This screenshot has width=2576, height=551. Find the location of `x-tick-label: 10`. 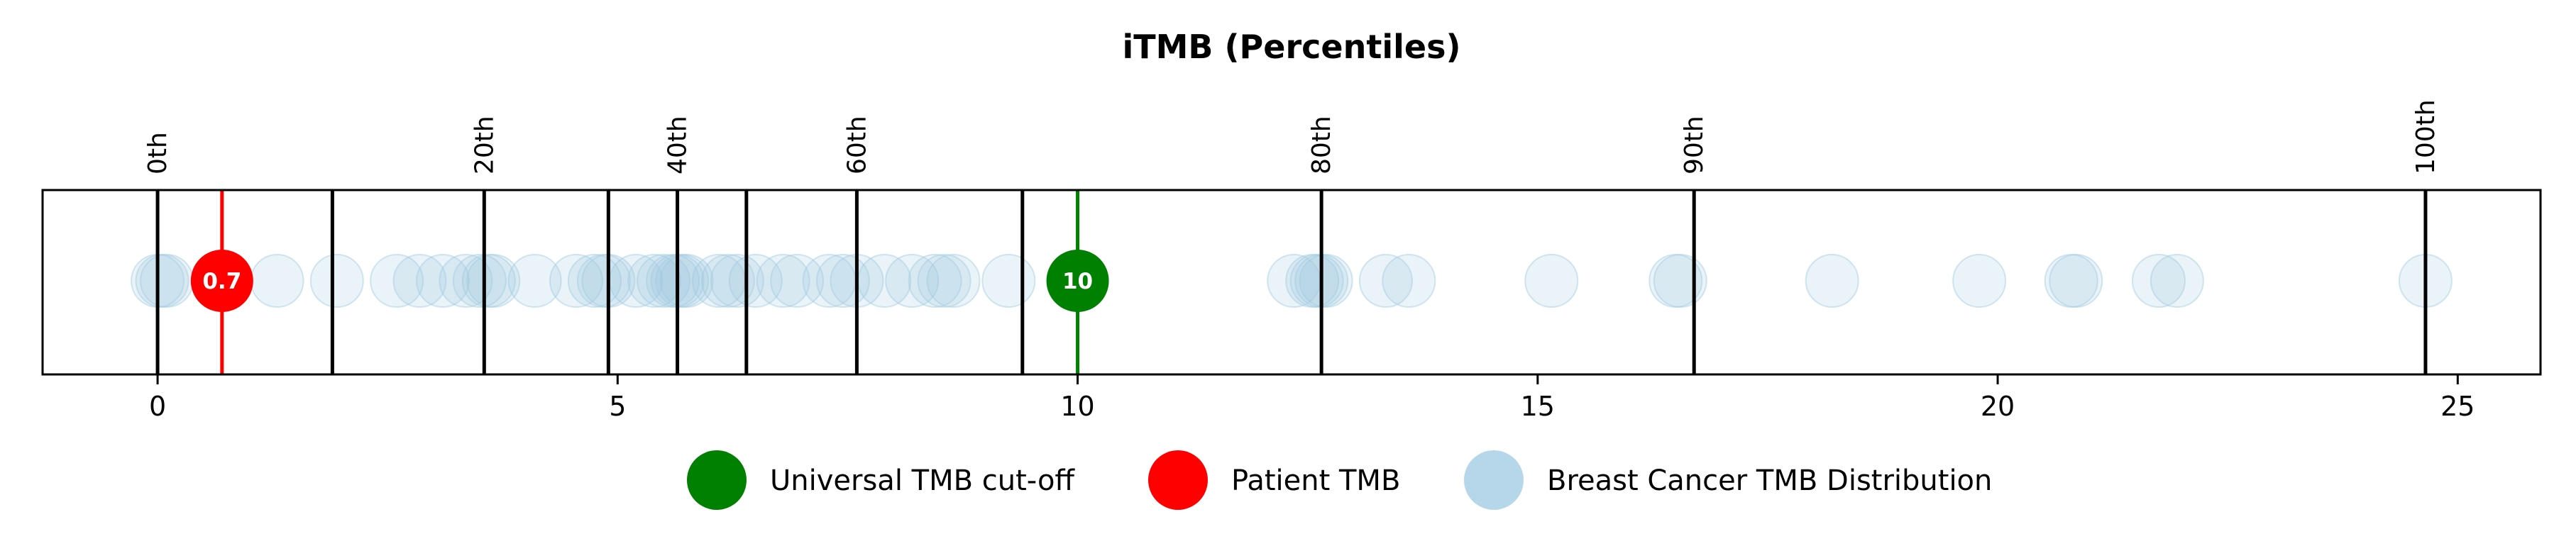

x-tick-label: 10 is located at coordinates (1077, 406).